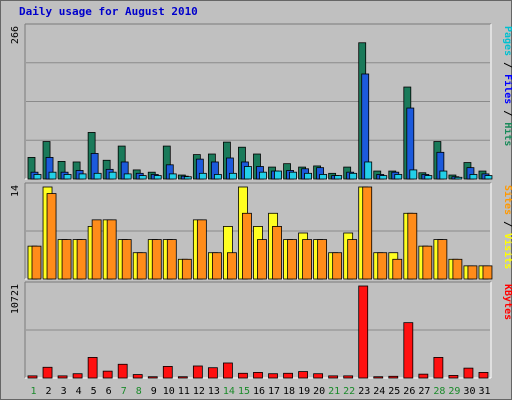  What do you see at coordinates (319, 391) in the screenshot?
I see `day-label: 20` at bounding box center [319, 391].